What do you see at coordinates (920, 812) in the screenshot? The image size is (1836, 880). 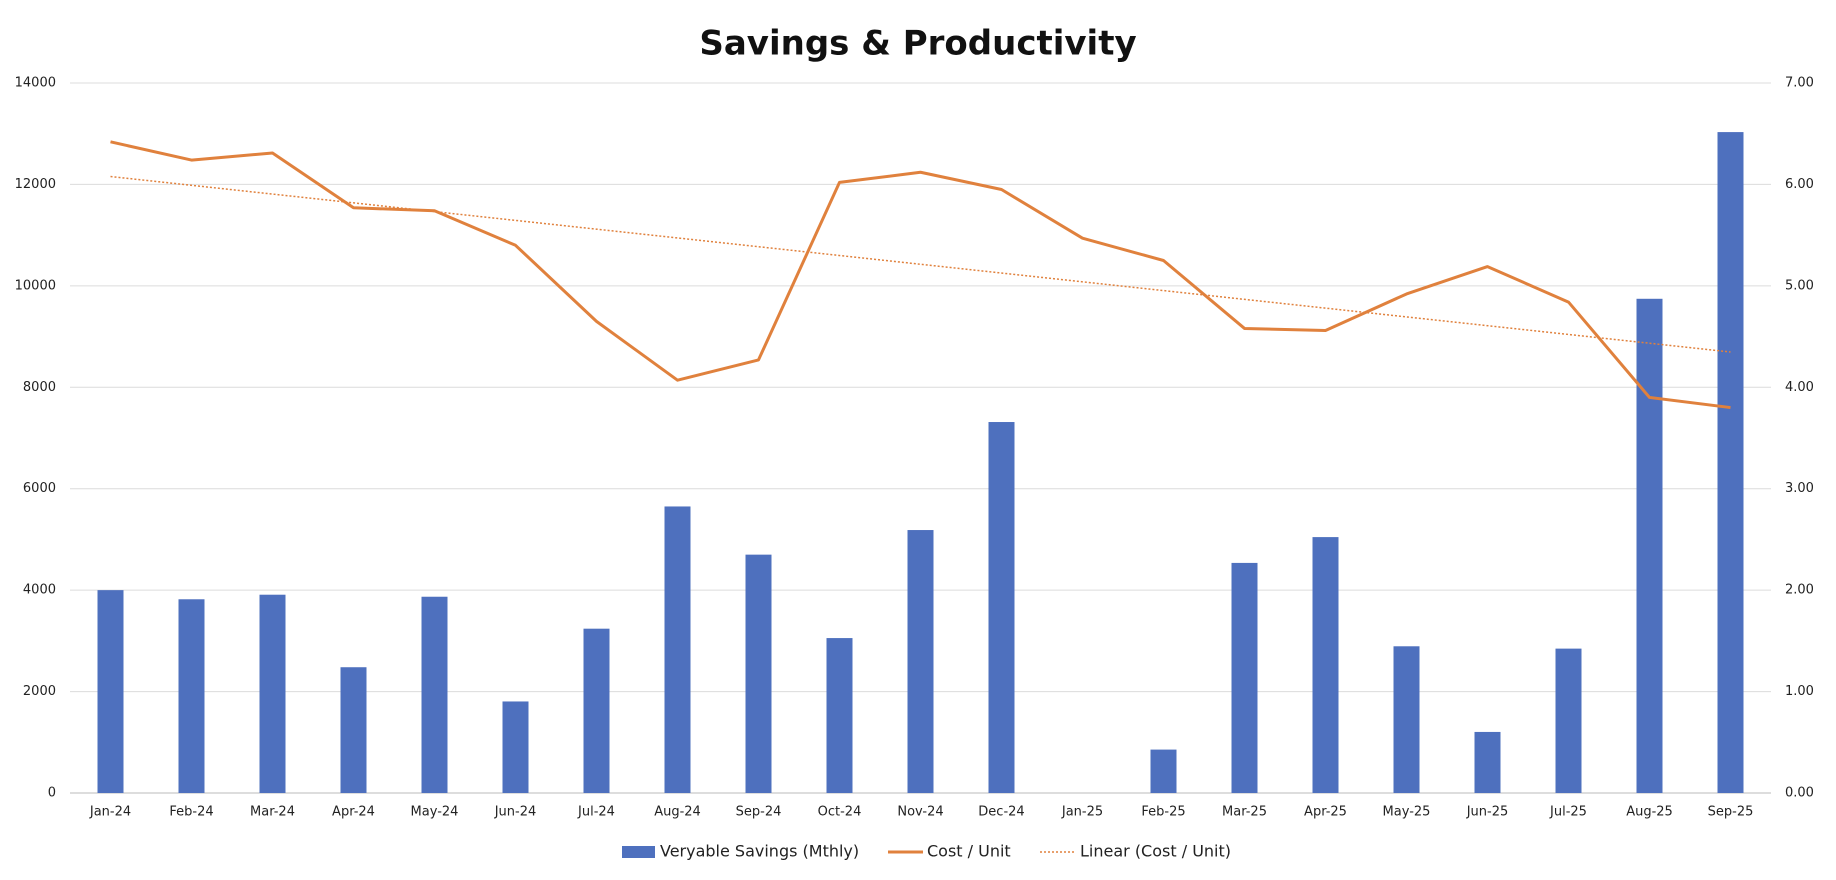 I see `x-tick-label: Nov-24` at bounding box center [920, 812].